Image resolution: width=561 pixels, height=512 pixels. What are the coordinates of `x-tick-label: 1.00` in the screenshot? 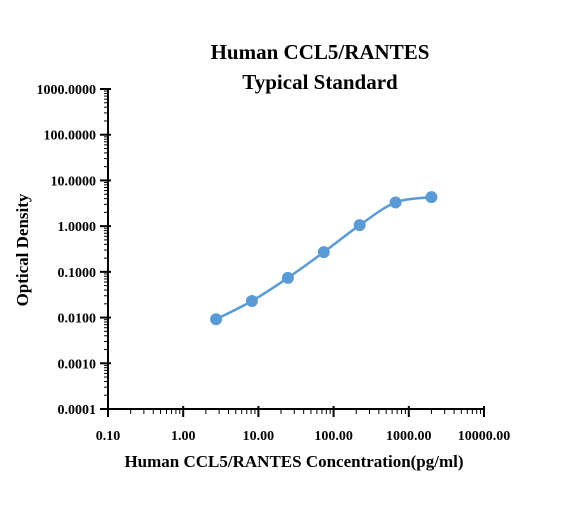 It's located at (183, 436).